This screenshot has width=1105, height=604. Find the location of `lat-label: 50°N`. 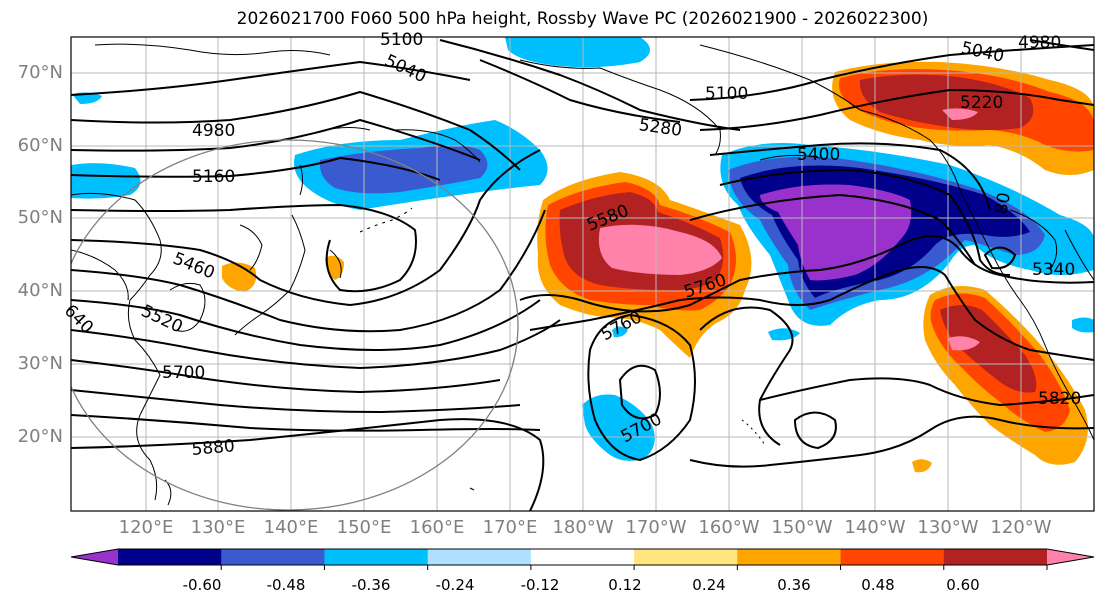

lat-label: 50°N is located at coordinates (40, 217).